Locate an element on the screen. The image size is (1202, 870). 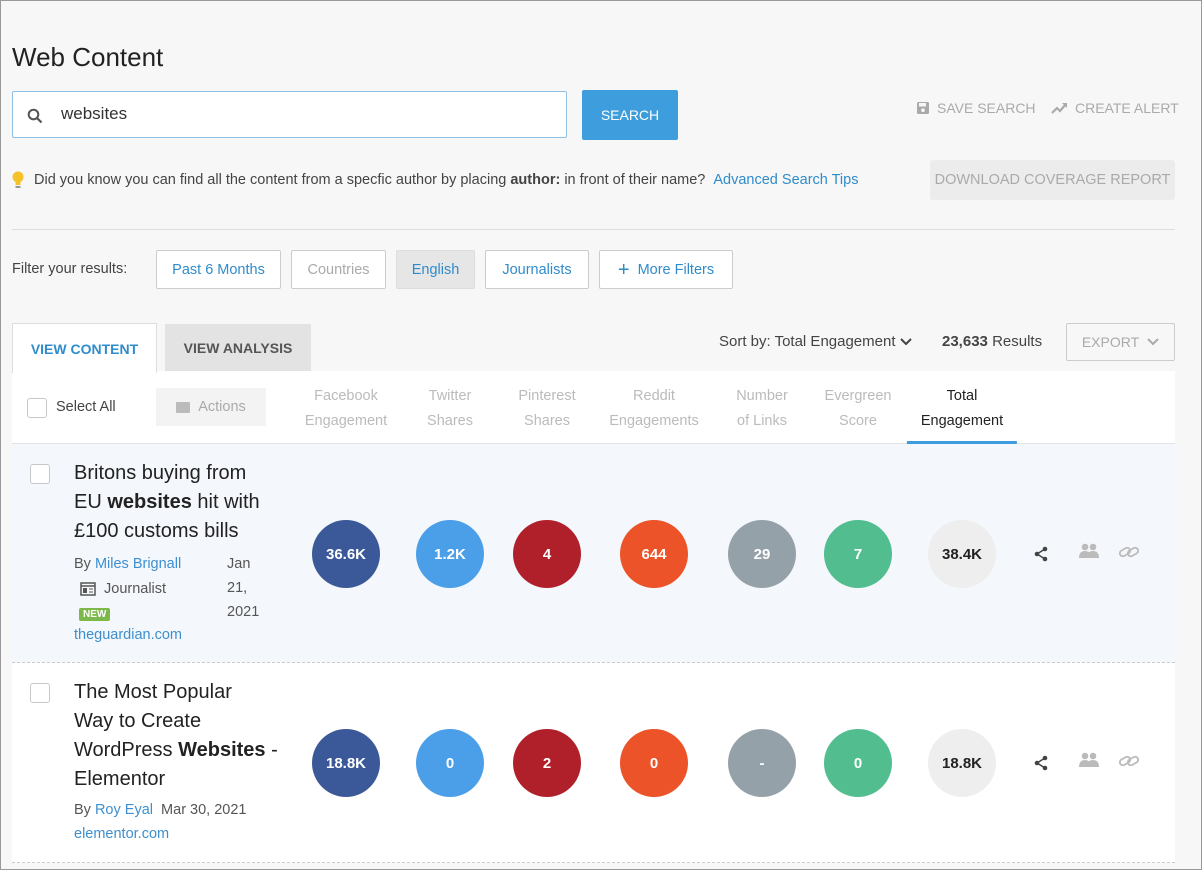
author-role: Journalist is located at coordinates (135, 589).